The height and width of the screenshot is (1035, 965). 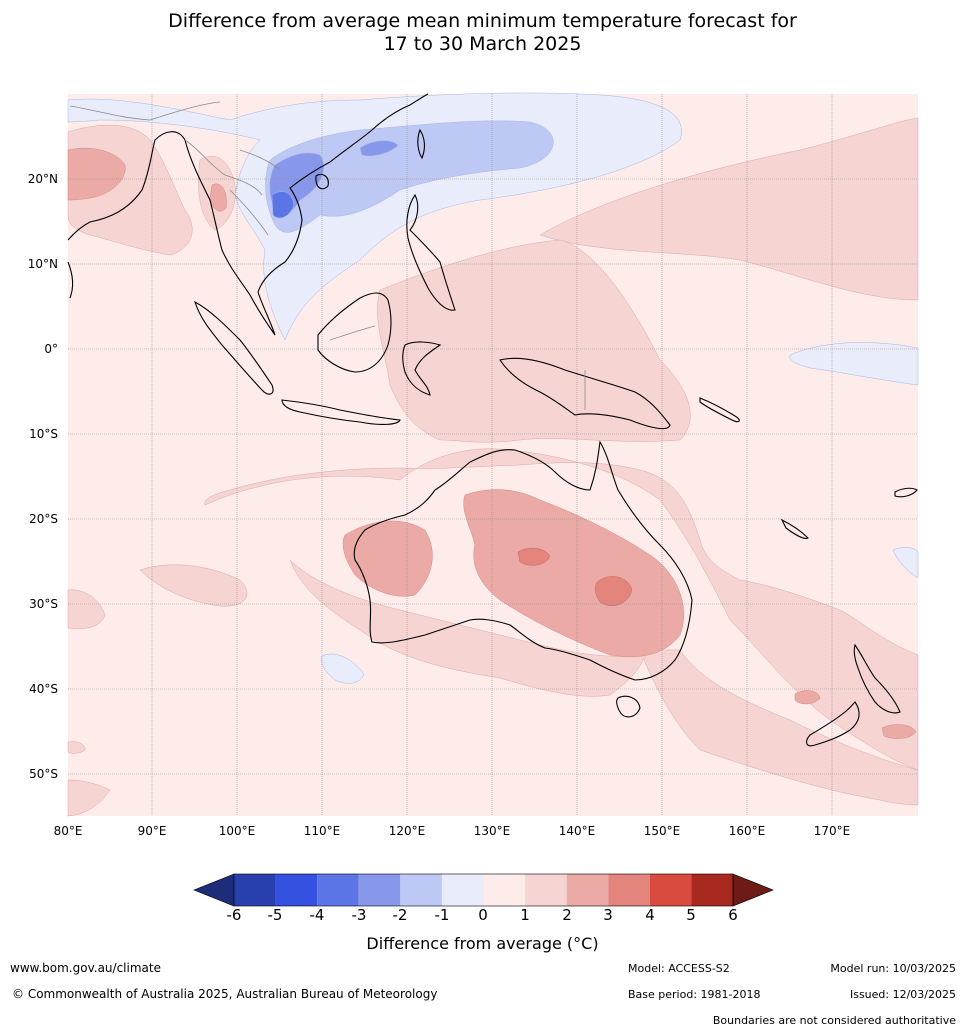 I want to click on title-line-2: 17 to 30 March 2025, so click(x=482, y=44).